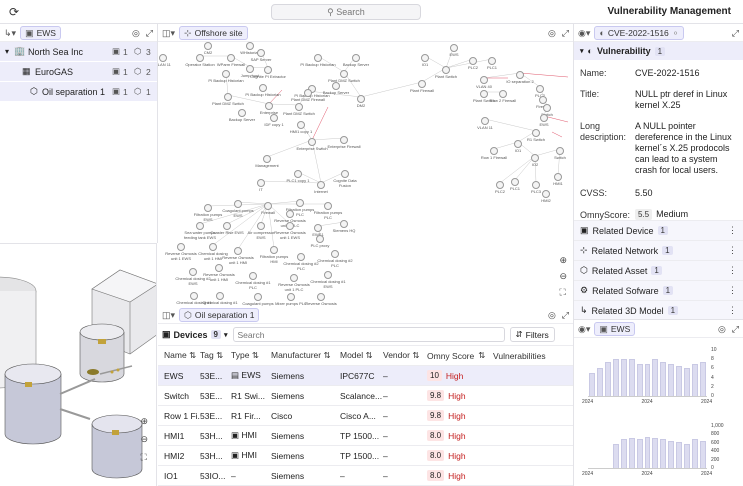 The width and height of the screenshot is (743, 486). What do you see at coordinates (658, 290) in the screenshot?
I see `related-software-row: ⚙ Related Sofware 1 ⋮` at bounding box center [658, 290].